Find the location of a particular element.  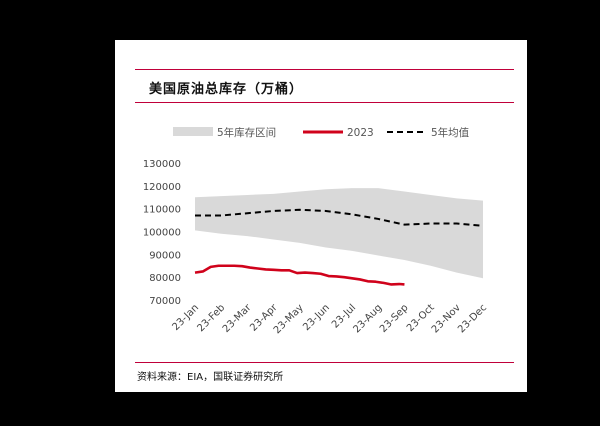

y-tick-label: 80000 is located at coordinates (165, 278).